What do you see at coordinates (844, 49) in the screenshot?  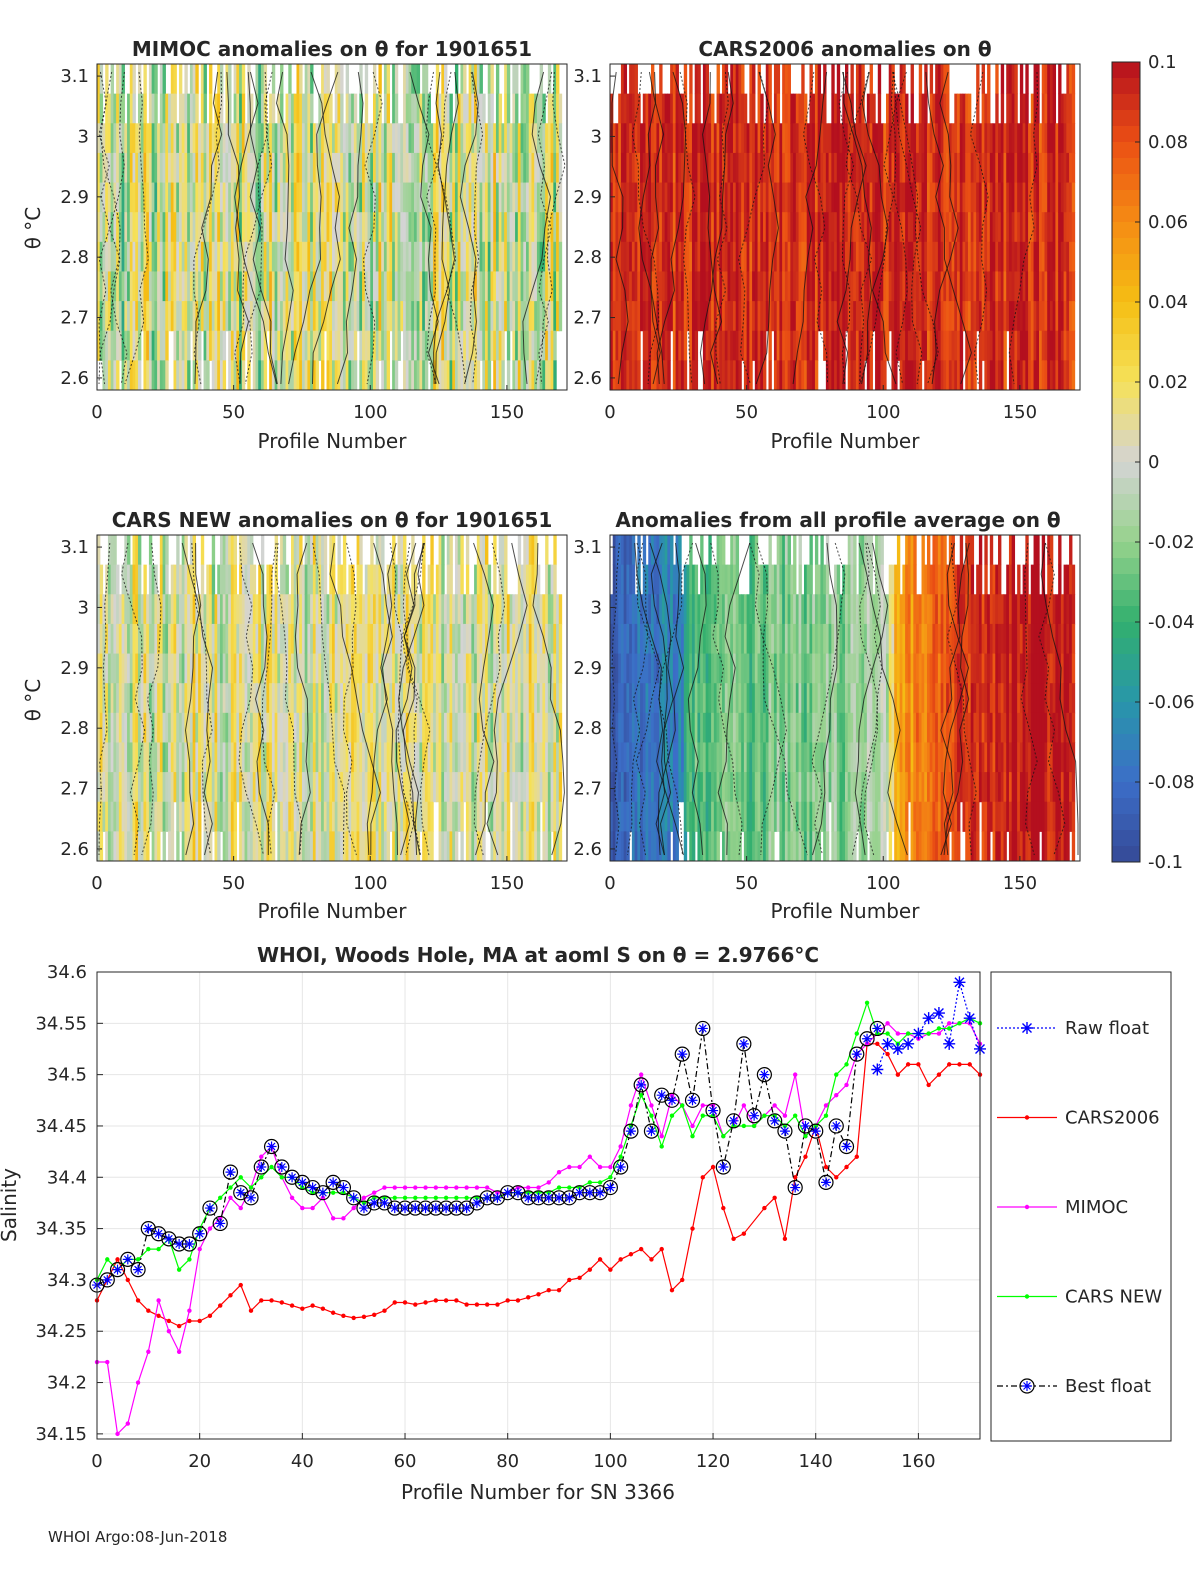 I see `cars2006-title: CARS2006 anomalies on θ` at bounding box center [844, 49].